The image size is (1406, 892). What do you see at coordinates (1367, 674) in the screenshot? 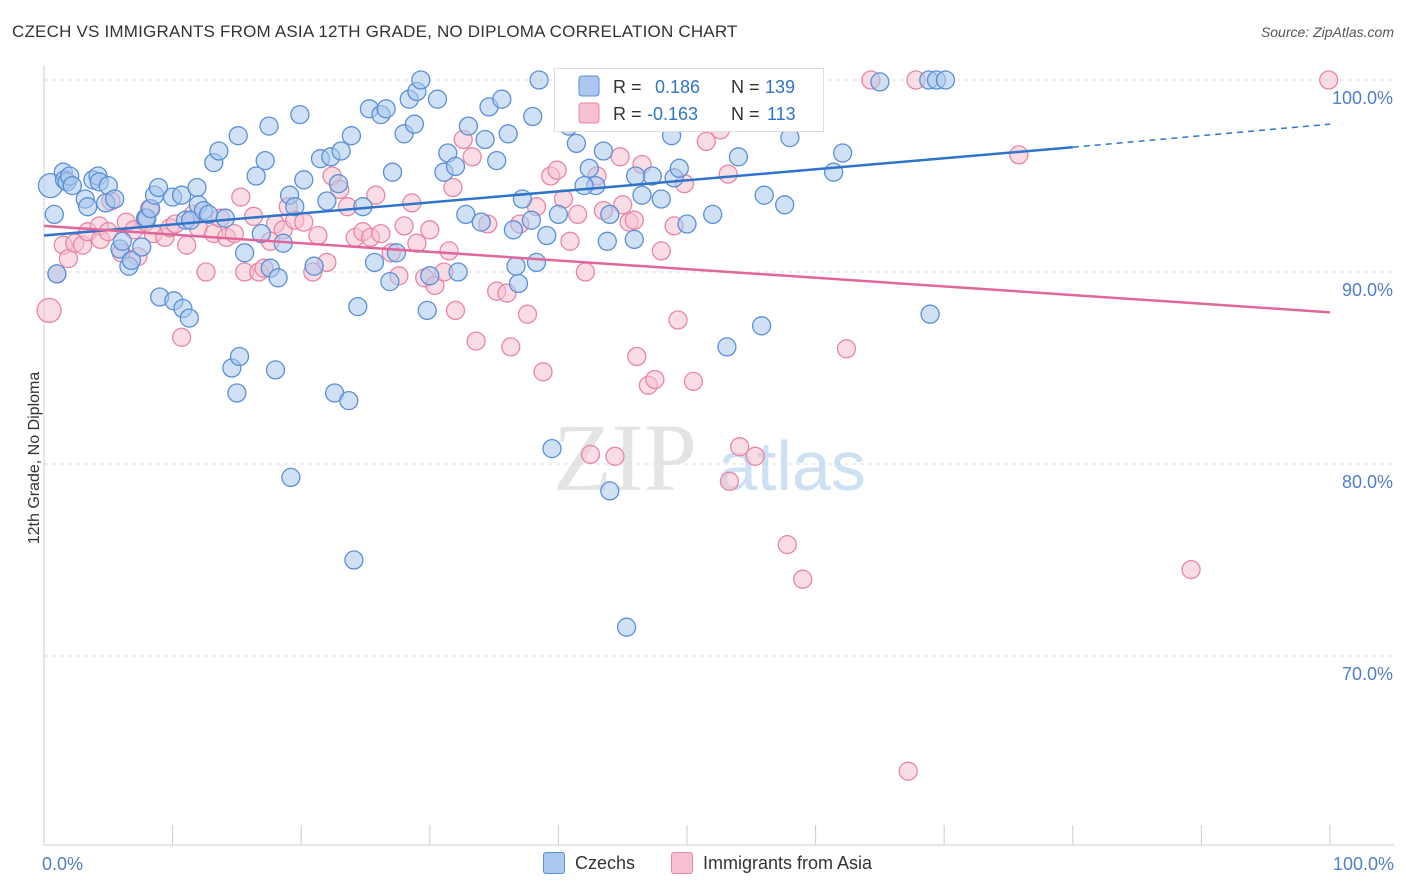
I see `y-tick-label: 70.0%` at bounding box center [1367, 674].